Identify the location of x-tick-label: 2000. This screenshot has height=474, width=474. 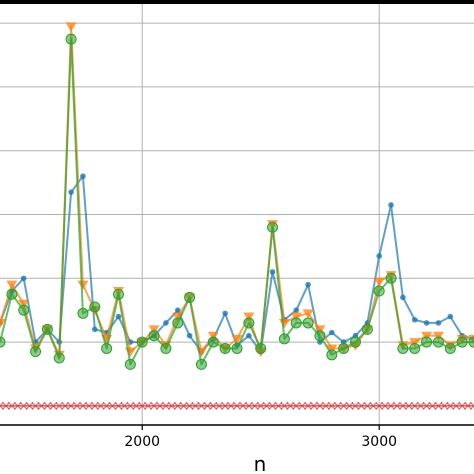
(142, 442).